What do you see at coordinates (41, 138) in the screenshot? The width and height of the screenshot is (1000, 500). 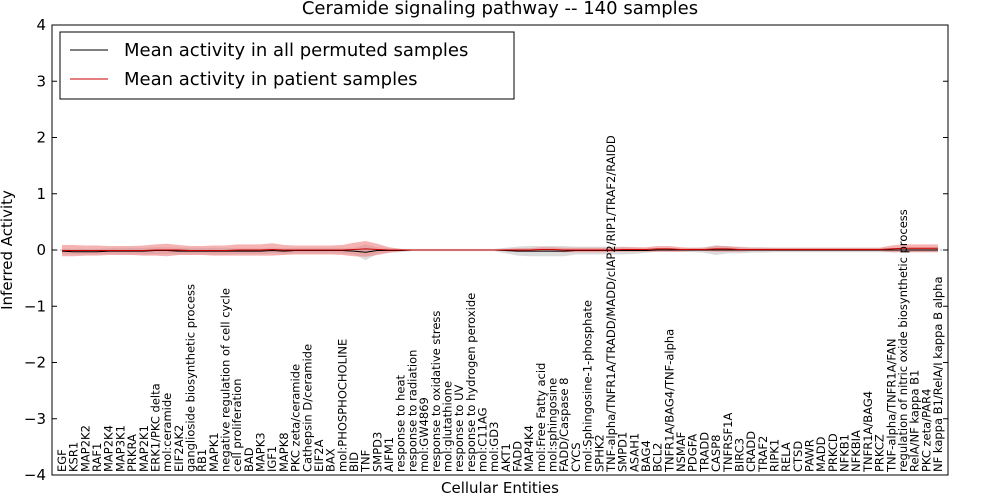 I see `y-tick-label: 2` at bounding box center [41, 138].